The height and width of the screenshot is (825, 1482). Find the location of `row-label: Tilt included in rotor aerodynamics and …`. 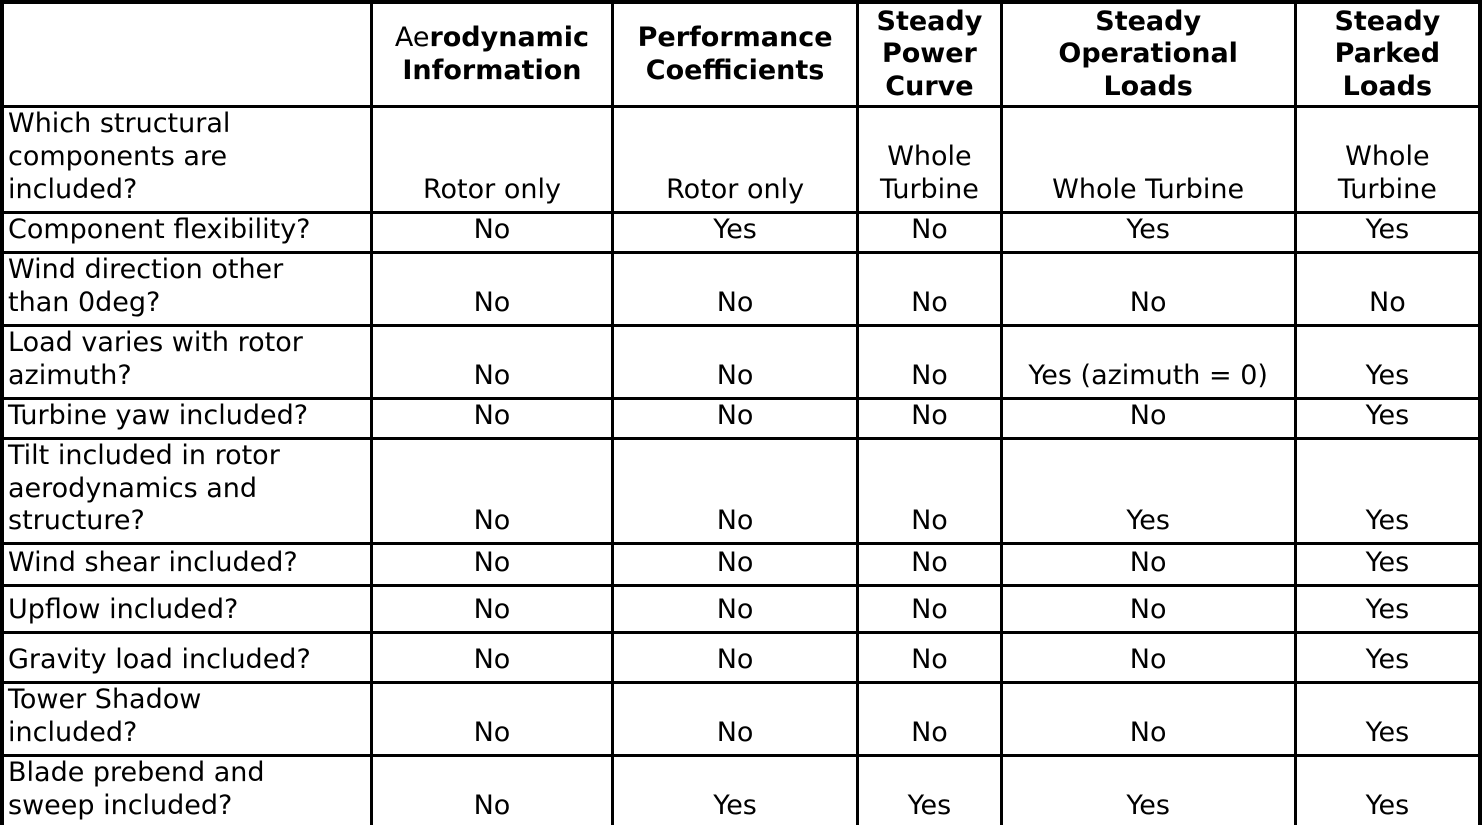

row-label: Tilt included in rotor aerodynamics and … is located at coordinates (186, 491).